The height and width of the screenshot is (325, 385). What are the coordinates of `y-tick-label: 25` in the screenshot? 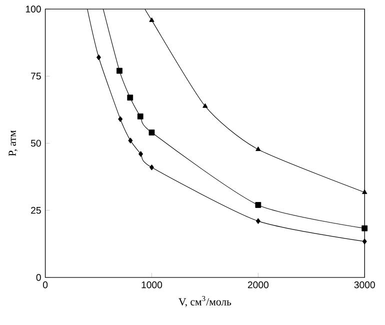 It's located at (36, 210).